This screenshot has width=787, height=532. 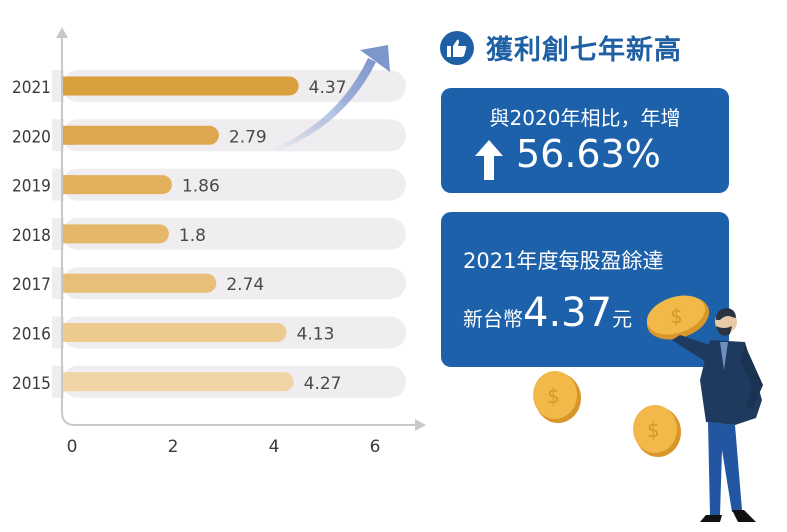 What do you see at coordinates (588, 154) in the screenshot?
I see `growth-percent: 56.63%` at bounding box center [588, 154].